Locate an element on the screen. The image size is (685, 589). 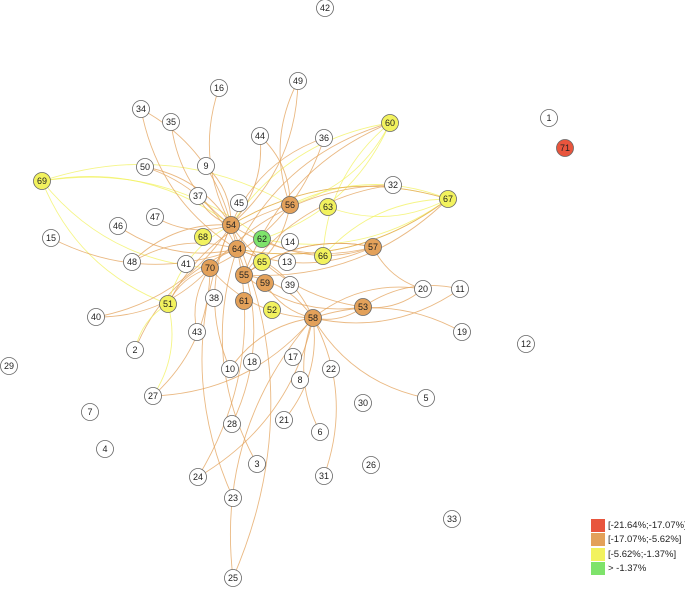
node-label: 1 is located at coordinates (548, 118).